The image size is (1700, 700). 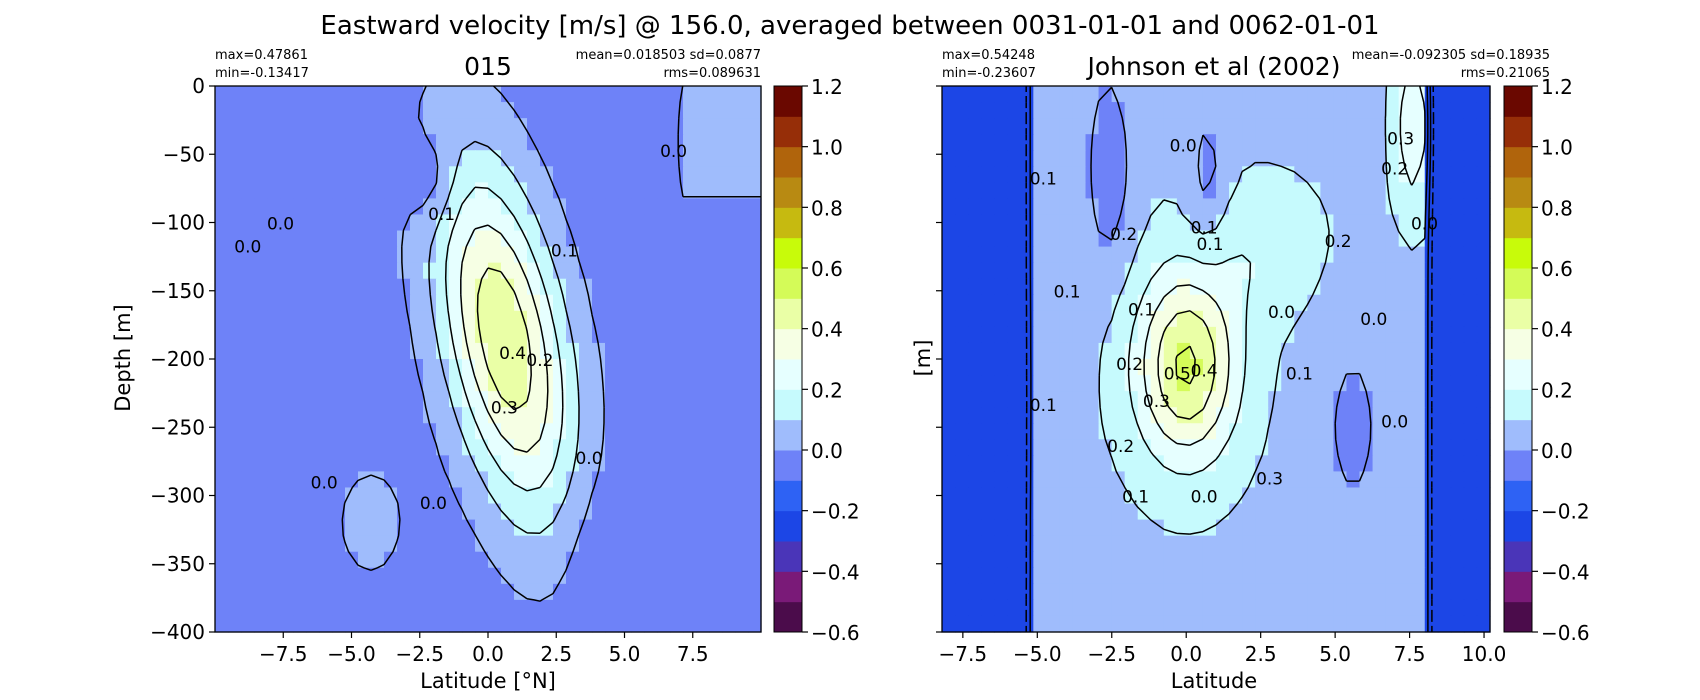 I want to click on x-tick-label: −2.5, so click(x=419, y=654).